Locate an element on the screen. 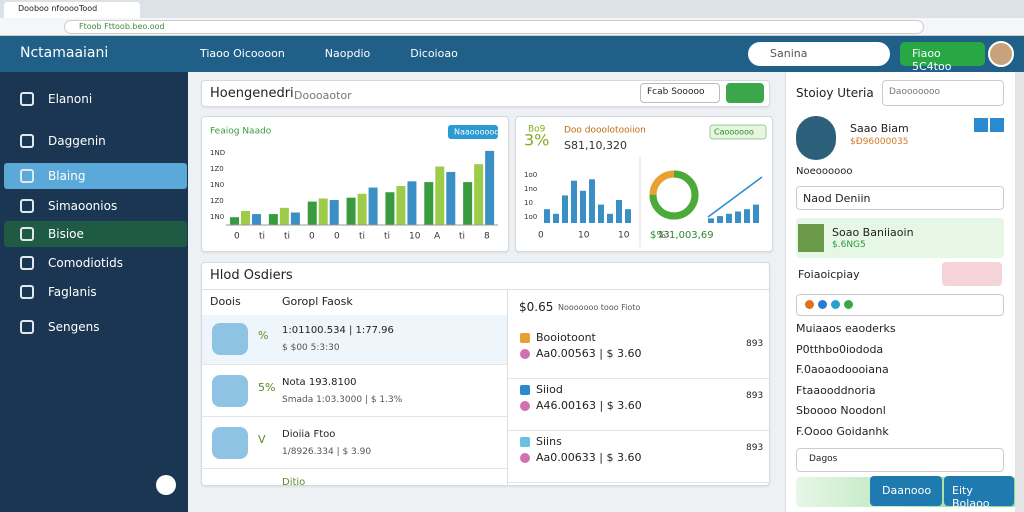 This screenshot has height=512, width=1024. sidebar-item: Simaoonios is located at coordinates (95, 206).